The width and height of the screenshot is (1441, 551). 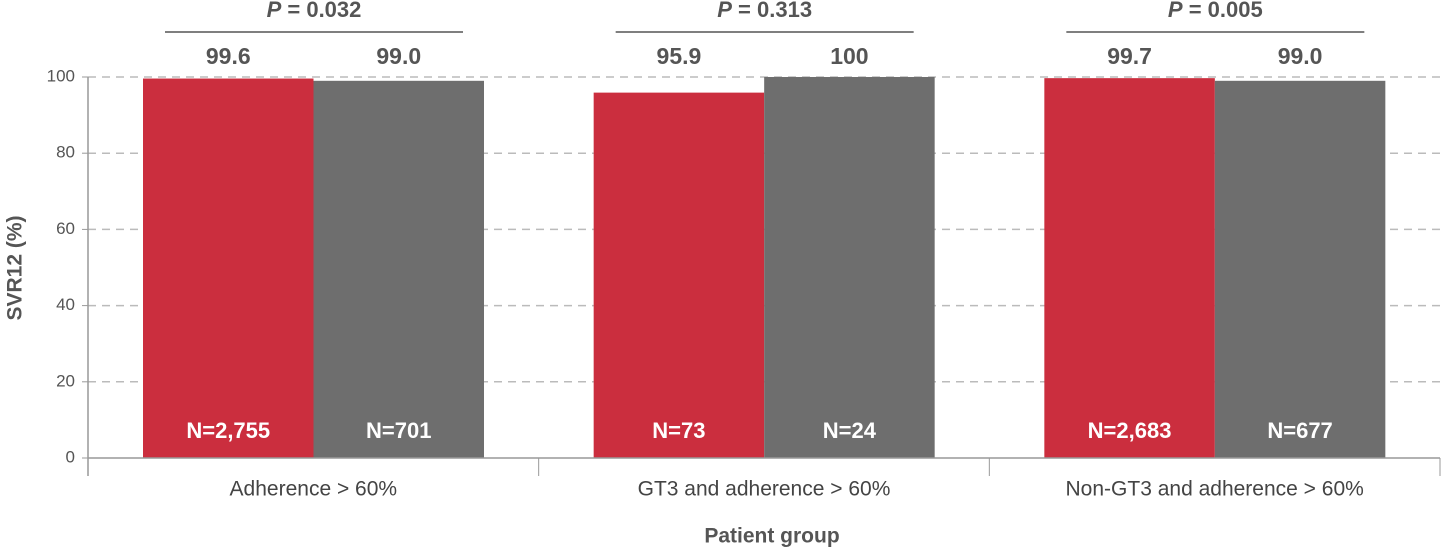 What do you see at coordinates (61, 75) in the screenshot?
I see `y-tick-label: 100` at bounding box center [61, 75].